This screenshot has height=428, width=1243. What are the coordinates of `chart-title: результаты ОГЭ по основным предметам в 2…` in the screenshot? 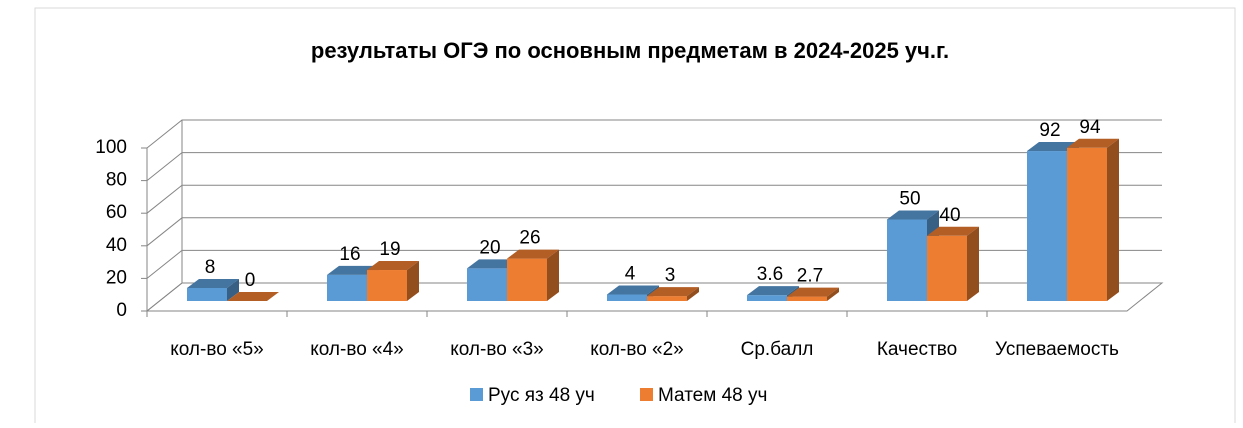 It's located at (630, 50).